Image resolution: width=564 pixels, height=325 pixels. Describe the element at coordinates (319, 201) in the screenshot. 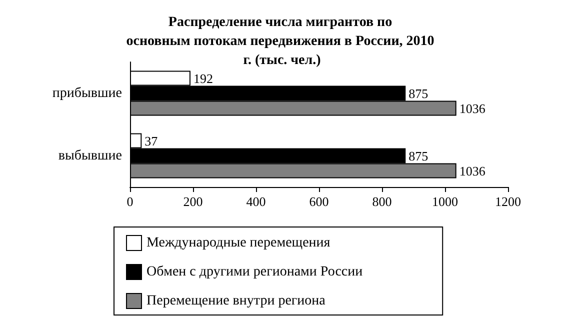

I see `x-tick-label: 600` at that location.